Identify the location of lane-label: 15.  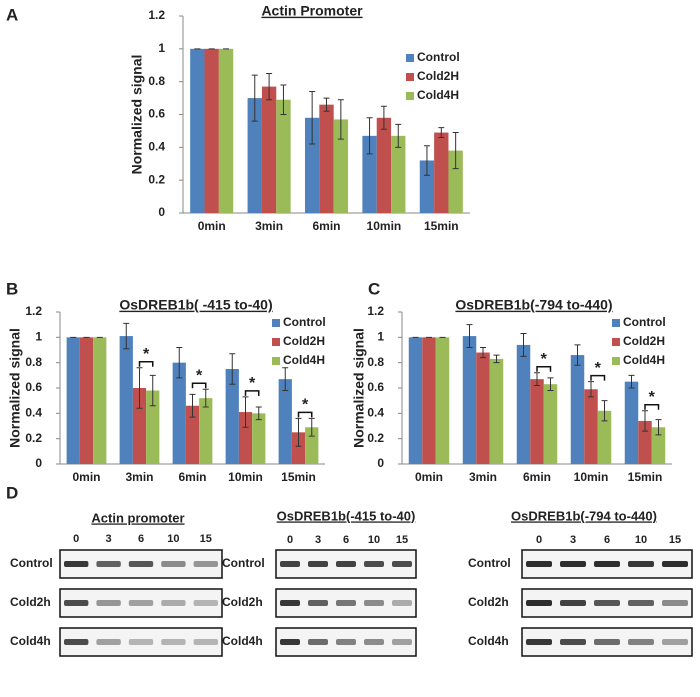
(206, 539).